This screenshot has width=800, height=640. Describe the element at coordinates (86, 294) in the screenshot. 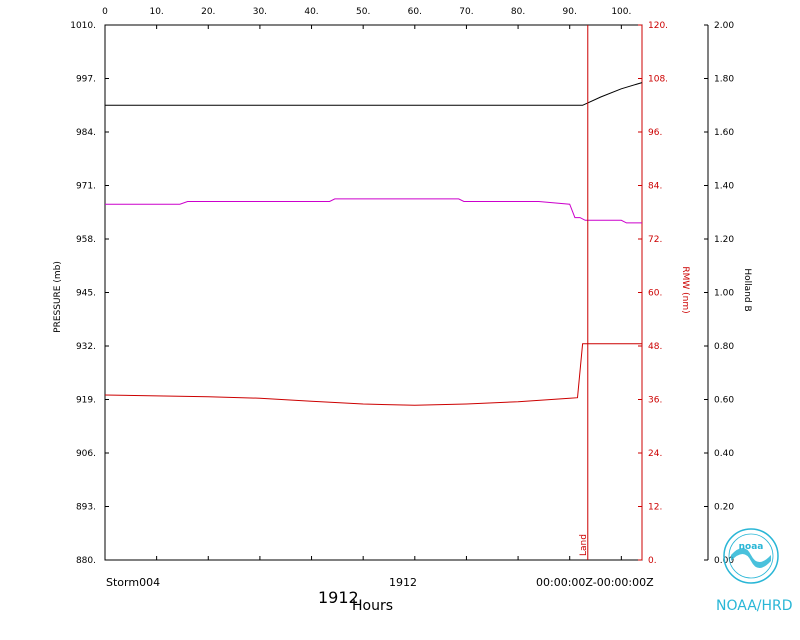

I see `y-tick-label: 945.` at that location.